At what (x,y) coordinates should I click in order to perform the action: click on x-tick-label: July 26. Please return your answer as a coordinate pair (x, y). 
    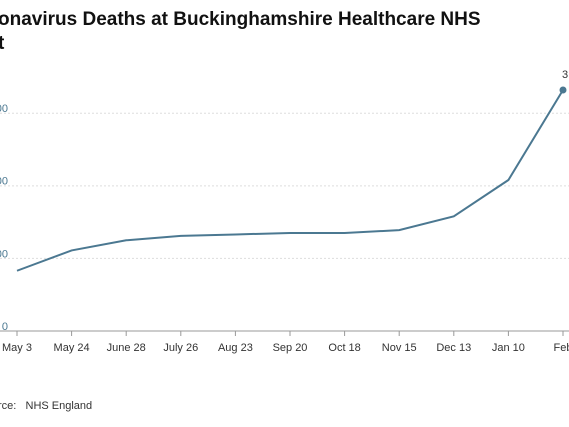
    Looking at the image, I should click on (180, 348).